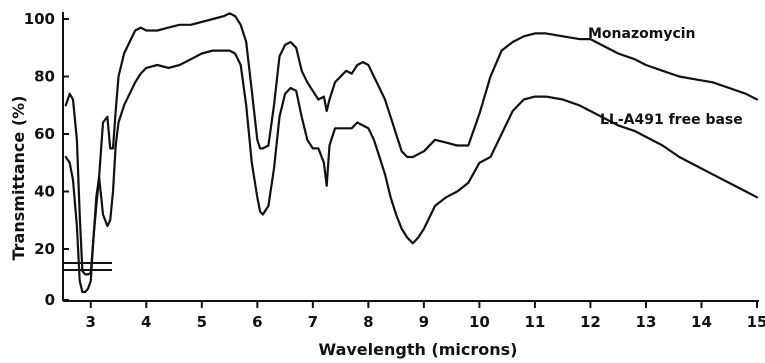 The width and height of the screenshot is (765, 363). Describe the element at coordinates (642, 34) in the screenshot. I see `series-label-monazomycin: Monazomycin` at that location.